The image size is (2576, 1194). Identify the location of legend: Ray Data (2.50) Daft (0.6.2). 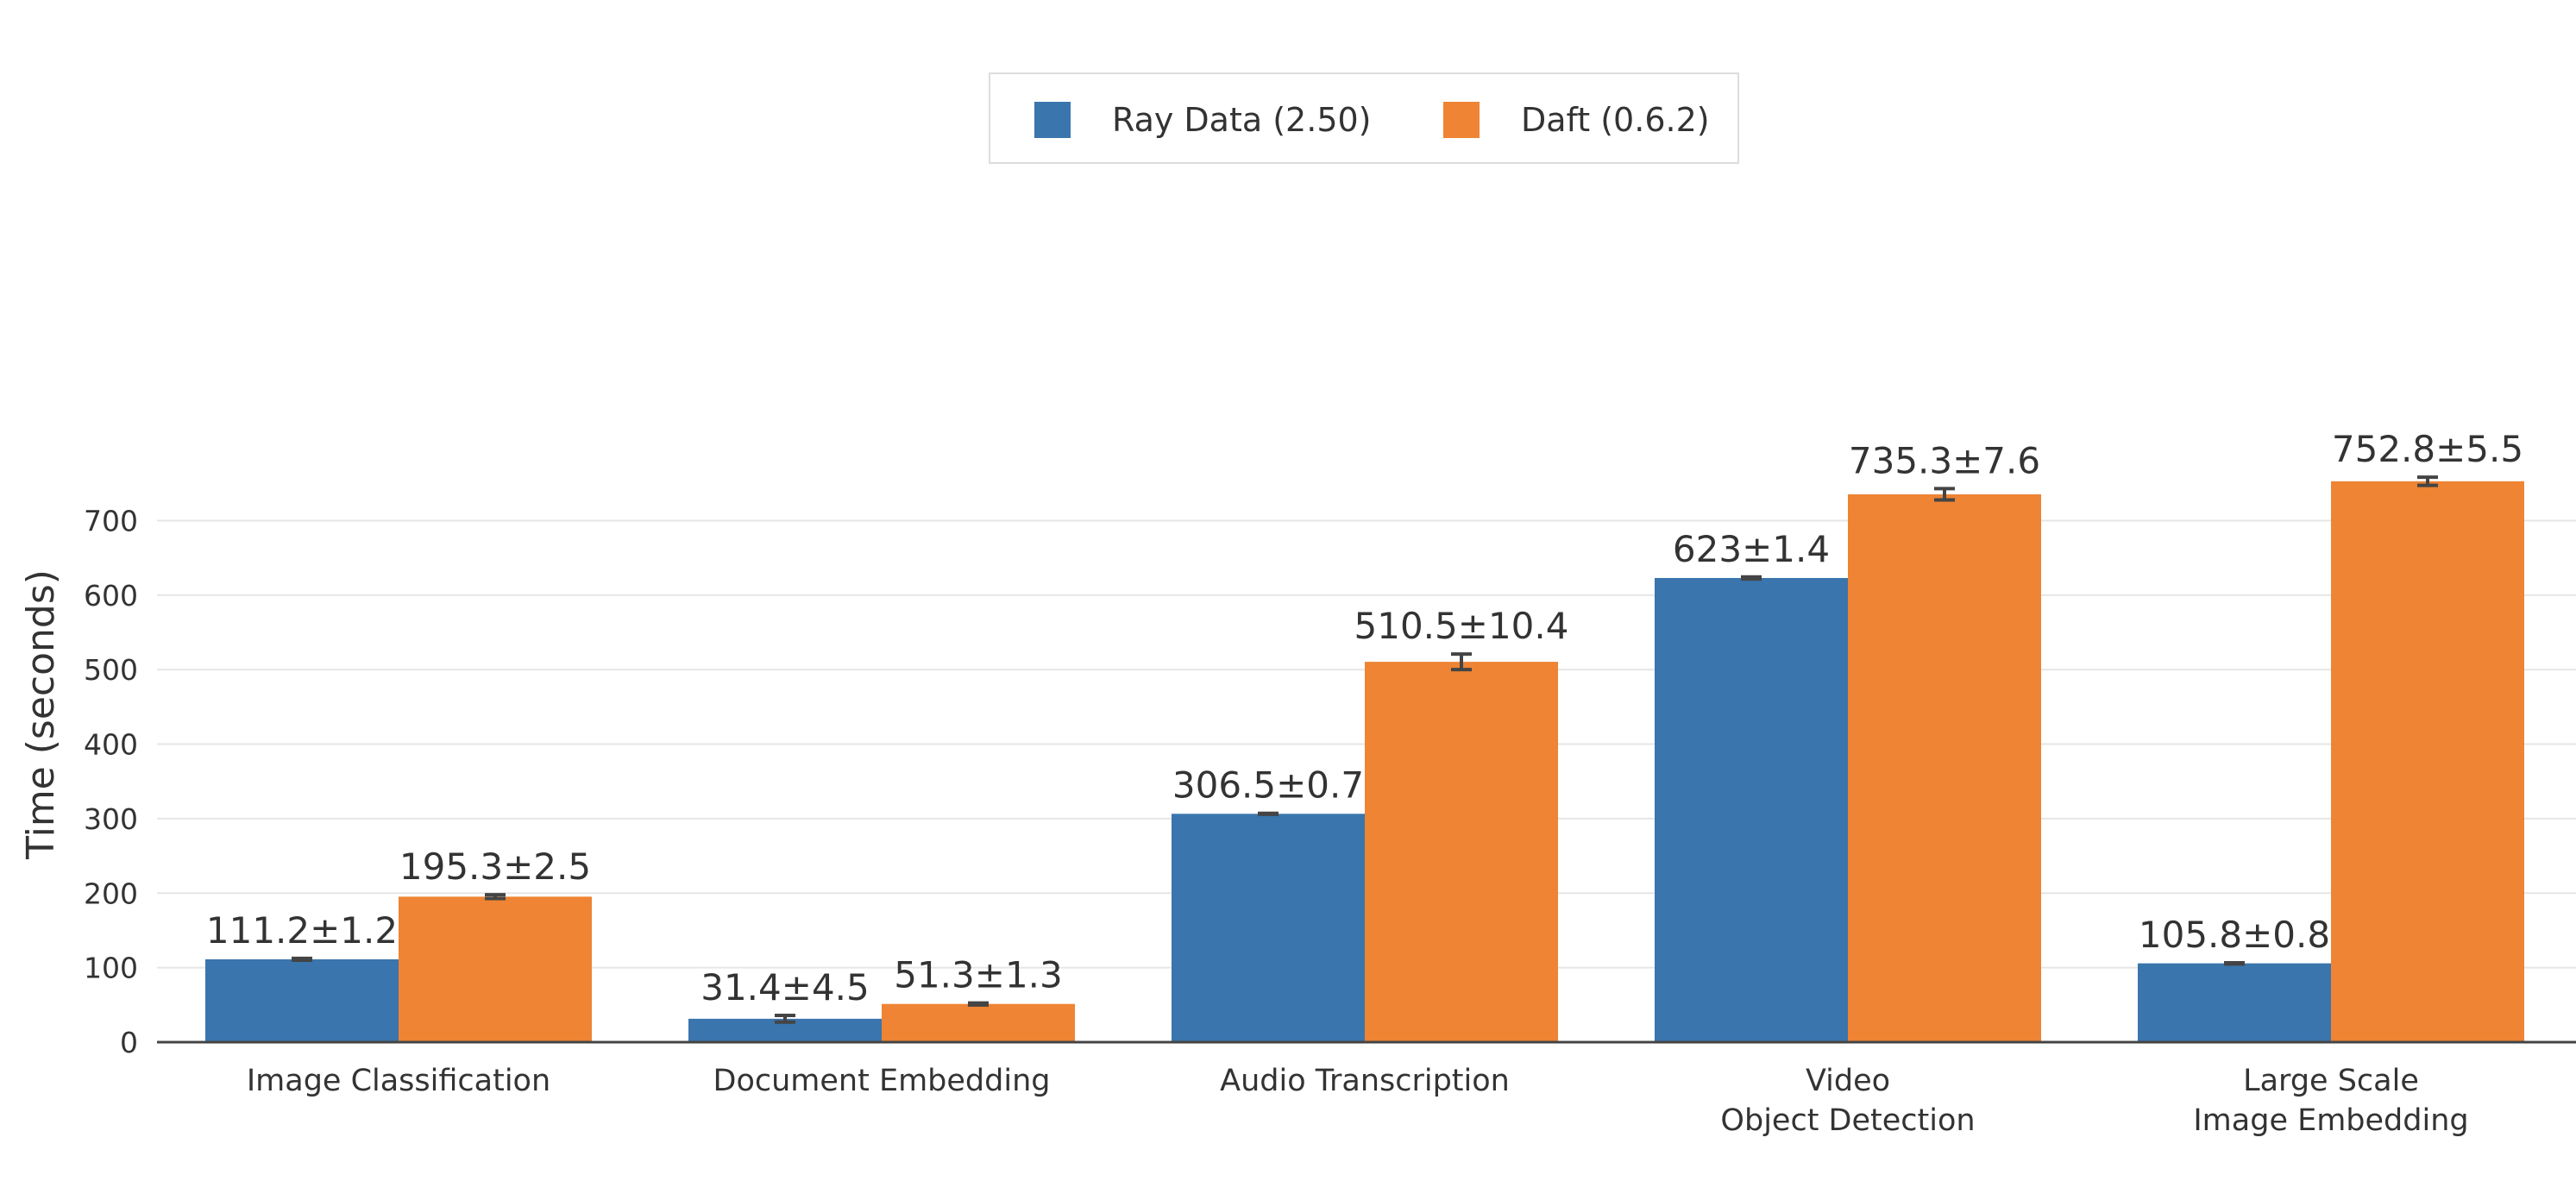
(1364, 118).